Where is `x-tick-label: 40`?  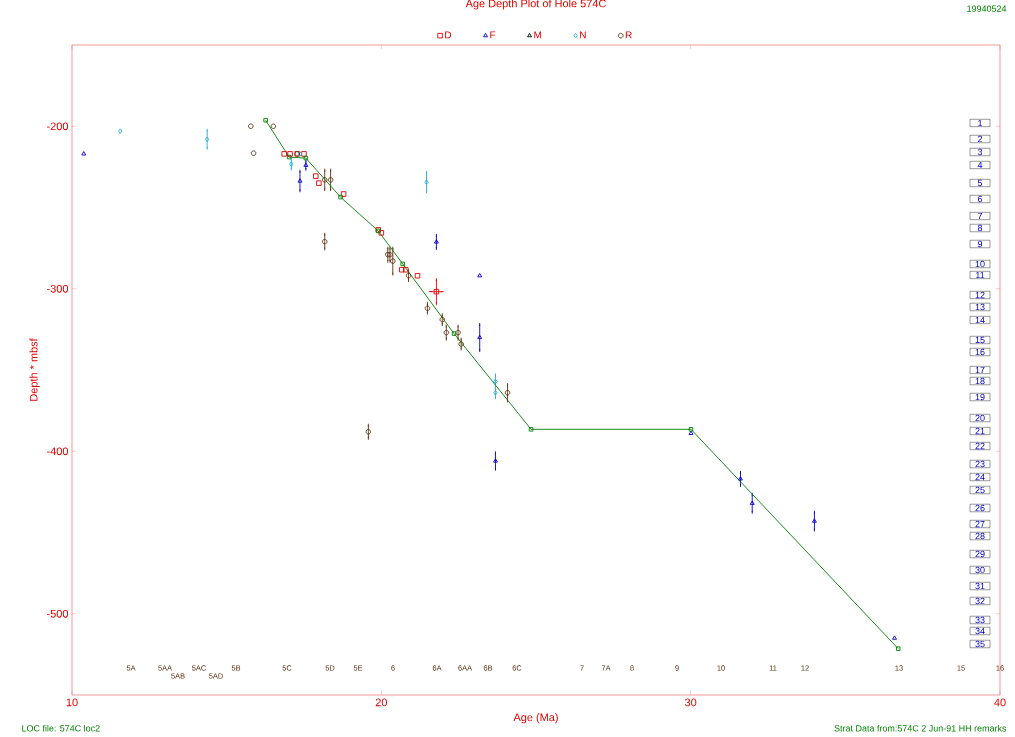 x-tick-label: 40 is located at coordinates (1000, 702).